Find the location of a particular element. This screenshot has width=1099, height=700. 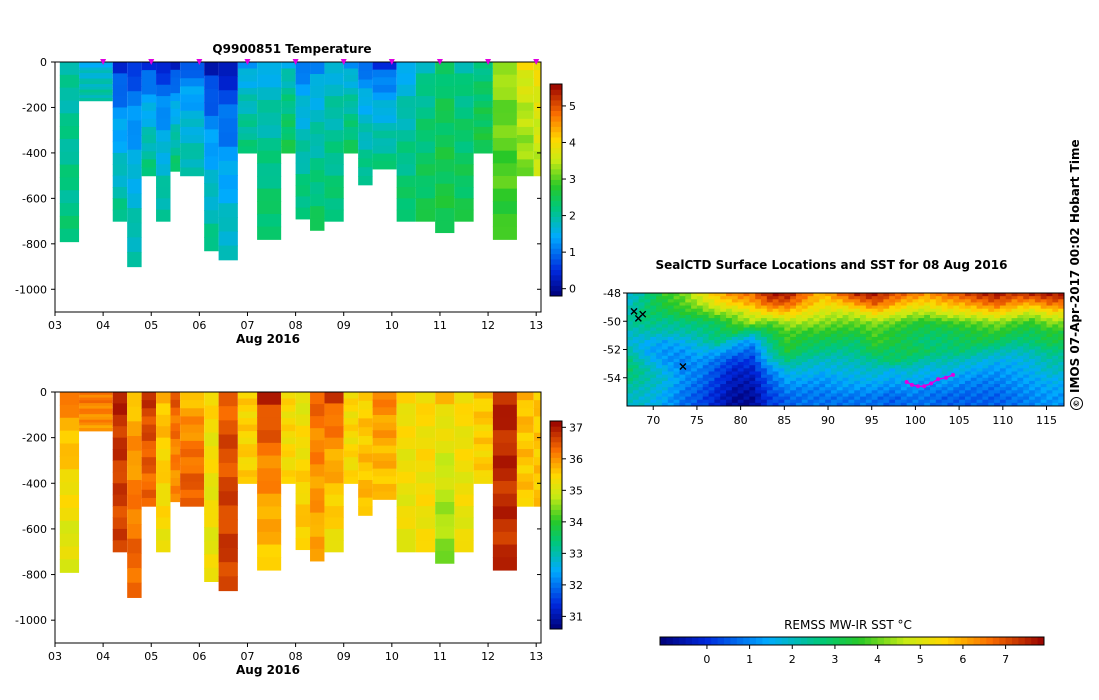

colorbar-tick-label: 5 is located at coordinates (572, 106).